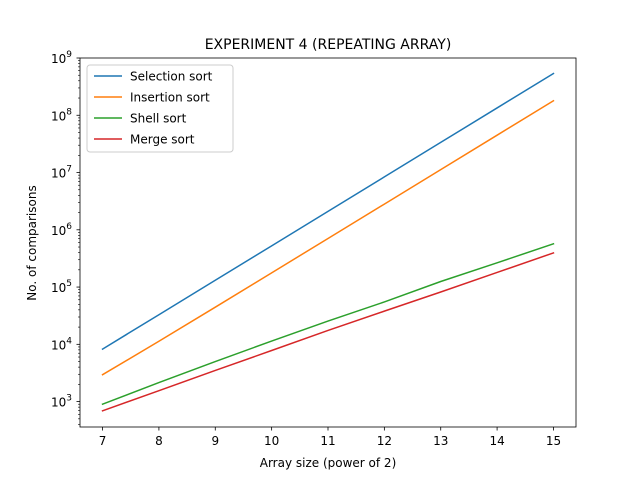  What do you see at coordinates (61, 58) in the screenshot?
I see `y-tick-label: 10⁹` at bounding box center [61, 58].